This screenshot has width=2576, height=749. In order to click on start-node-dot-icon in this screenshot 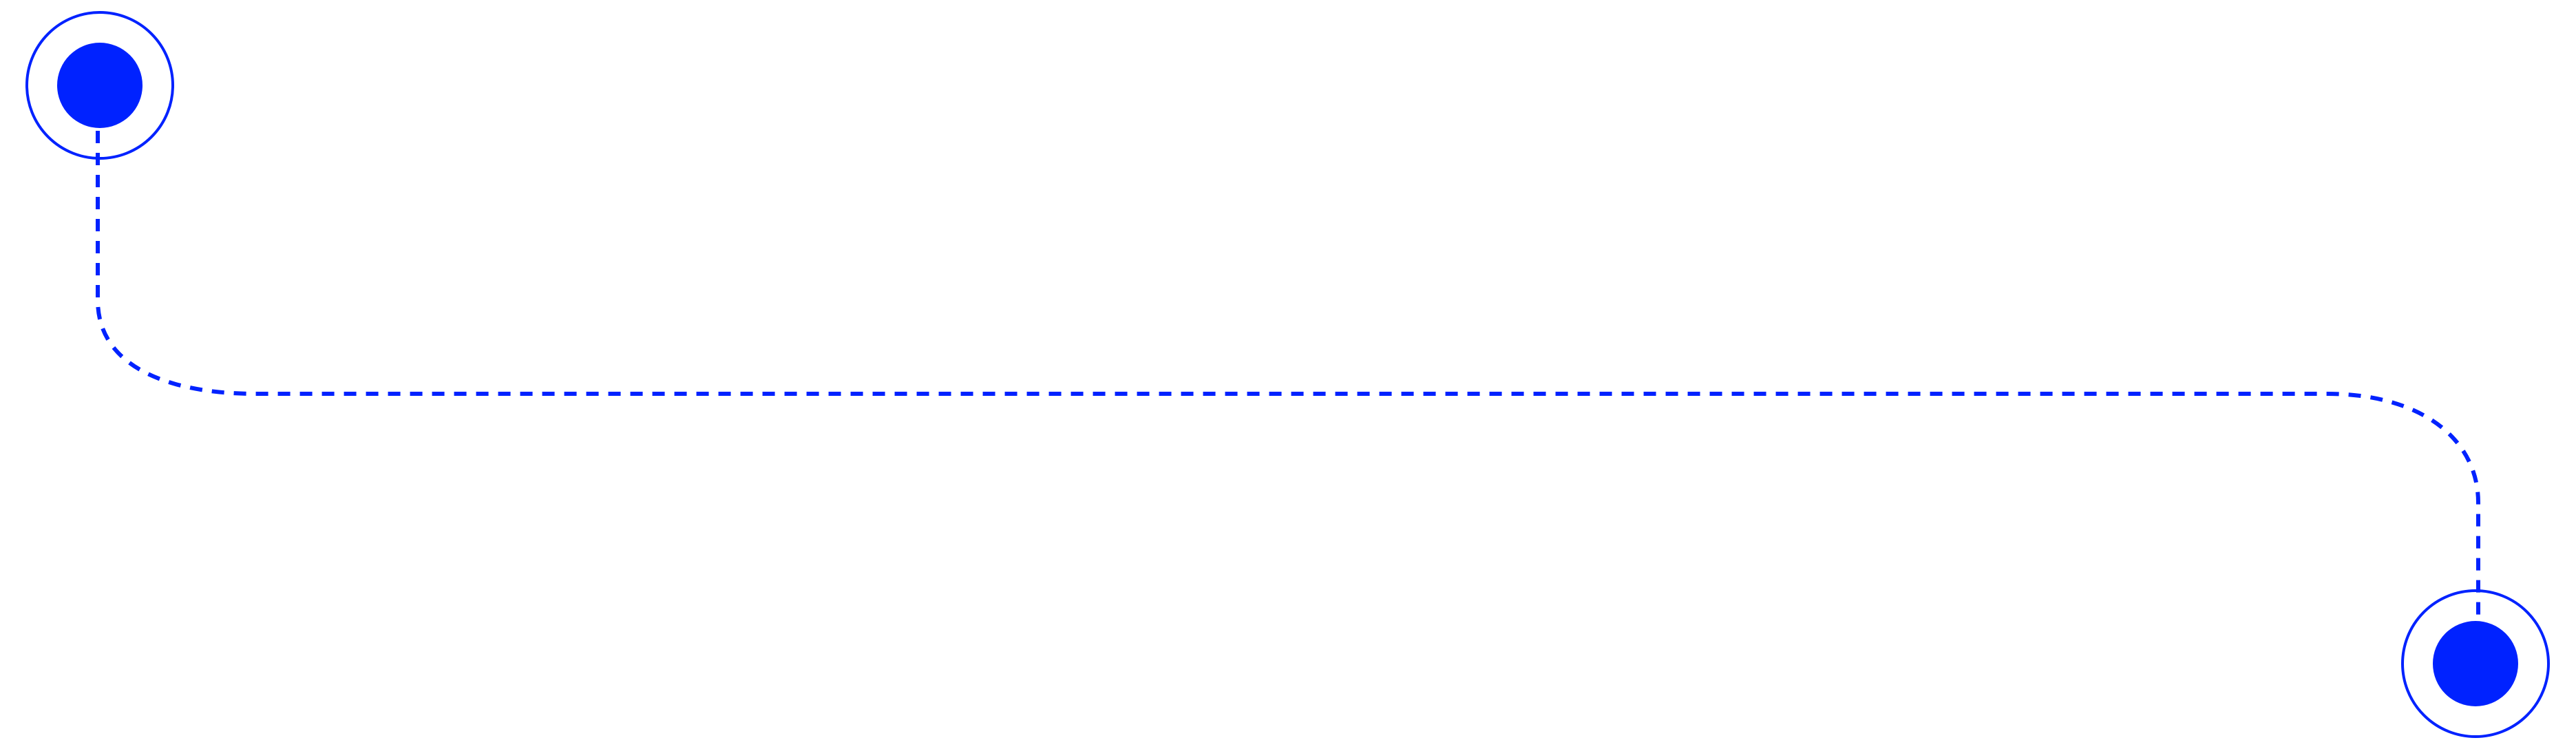, I will do `click(100, 86)`.